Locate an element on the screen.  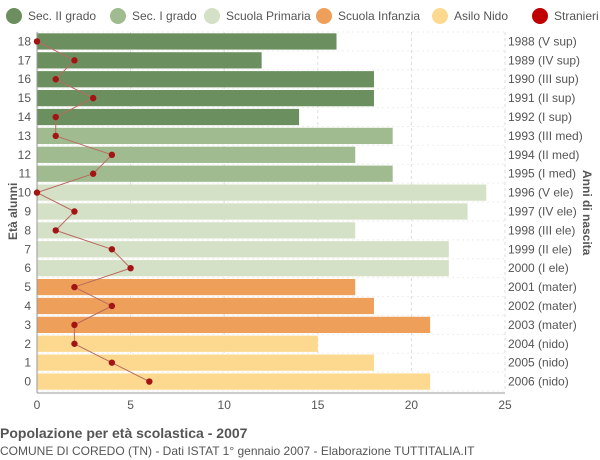
y-tick-label: 11 is located at coordinates (25, 174).